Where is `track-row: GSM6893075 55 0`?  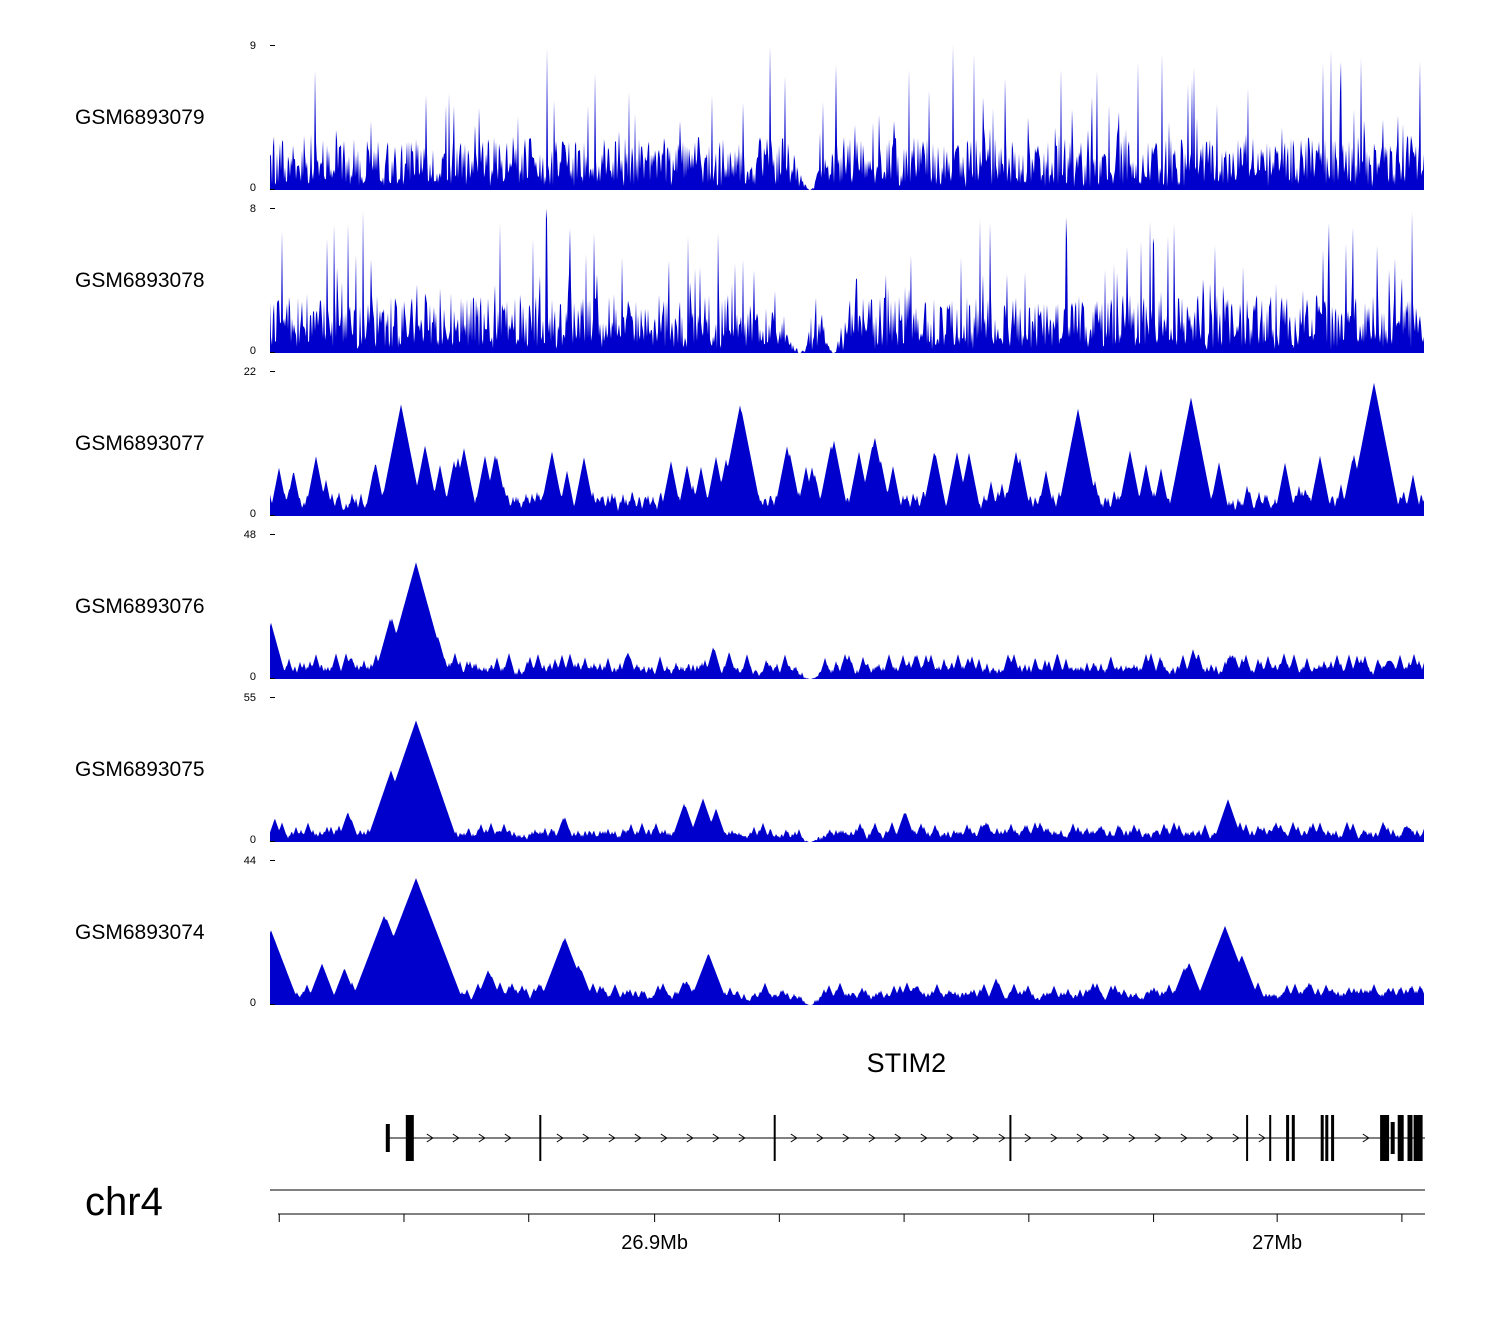
track-row: GSM6893075 55 0 is located at coordinates (750, 769).